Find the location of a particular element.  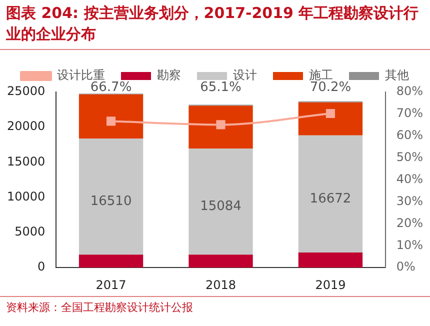

y2-tick-label: 0% is located at coordinates (406, 267).